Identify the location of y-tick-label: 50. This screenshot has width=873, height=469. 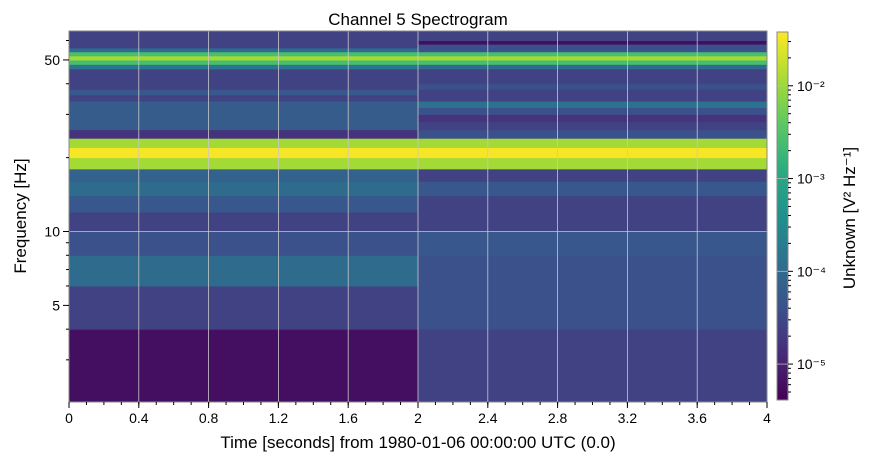
(52, 60).